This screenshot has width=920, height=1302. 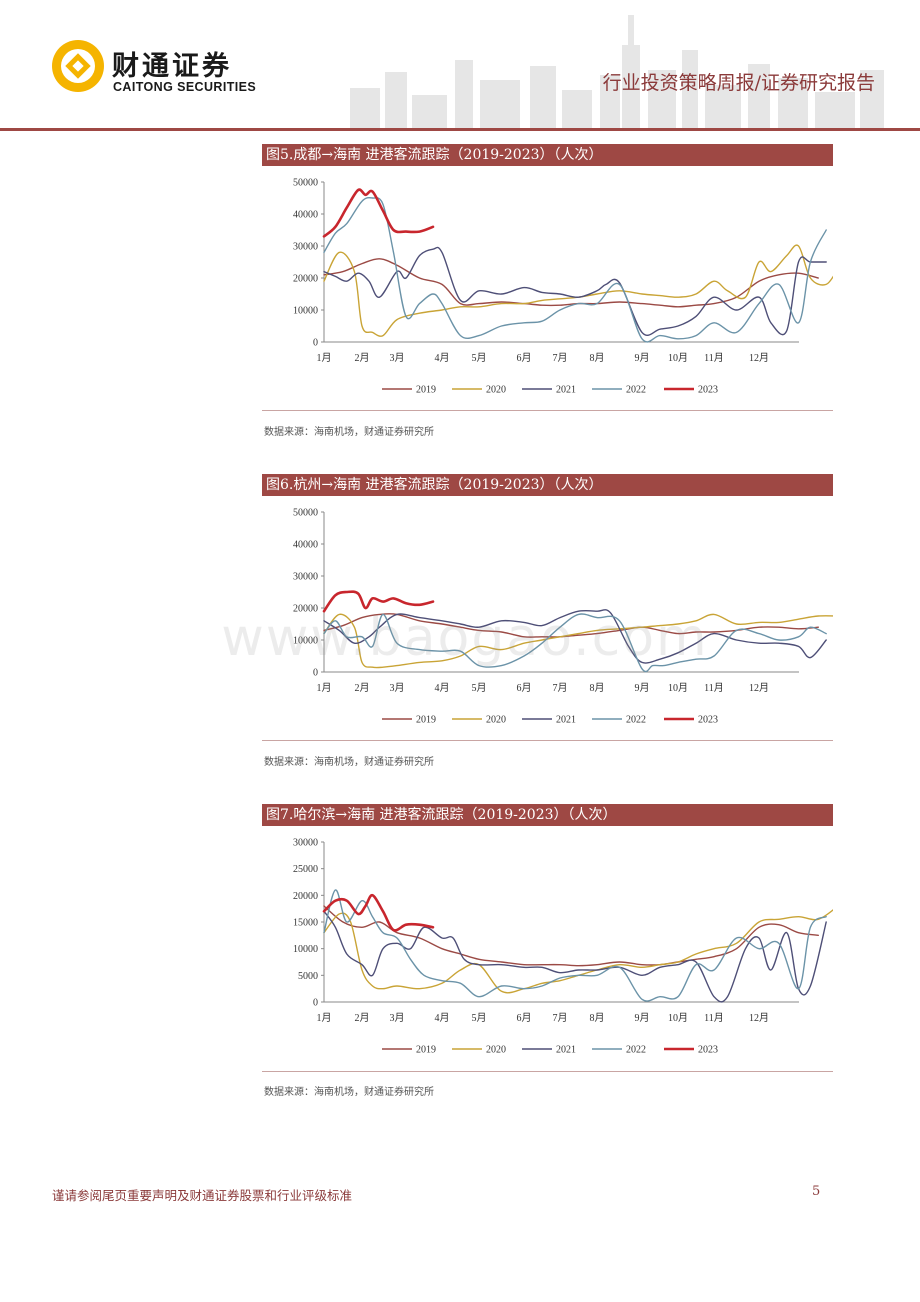 I want to click on y-tick-label: 25000, so click(x=305, y=869).